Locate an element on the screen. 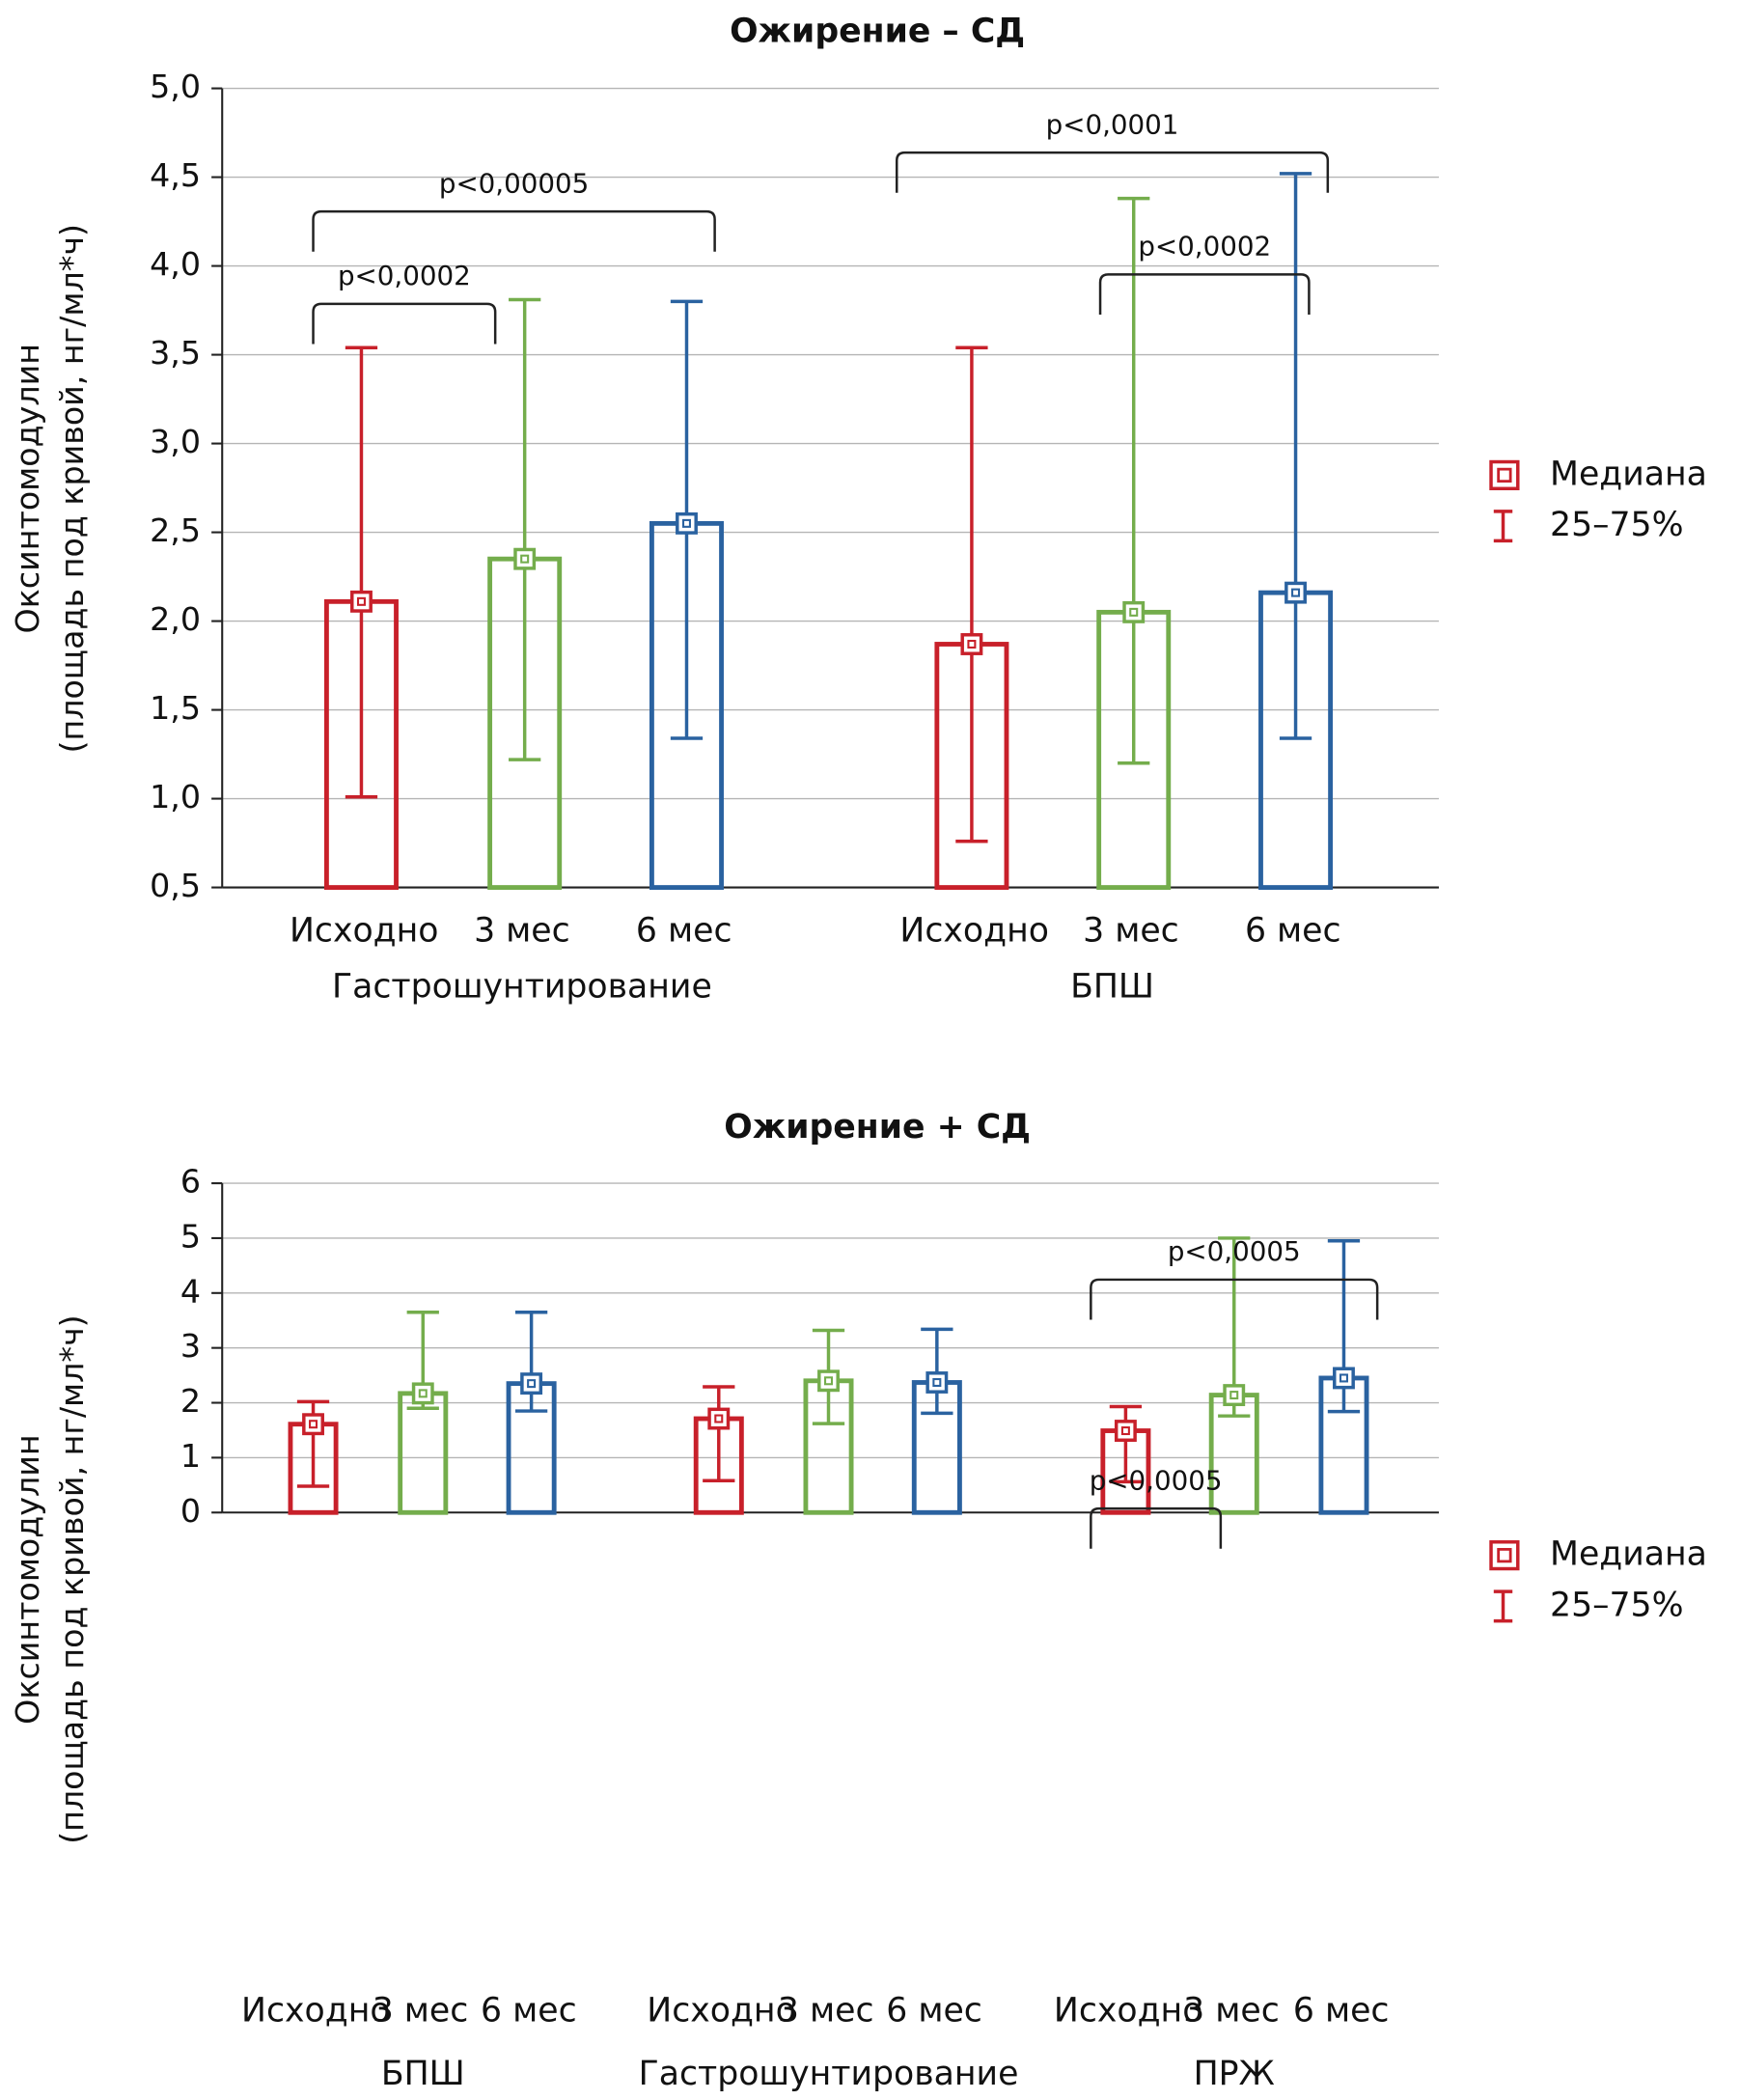  y-tick-label: 1,0 is located at coordinates (175, 796).